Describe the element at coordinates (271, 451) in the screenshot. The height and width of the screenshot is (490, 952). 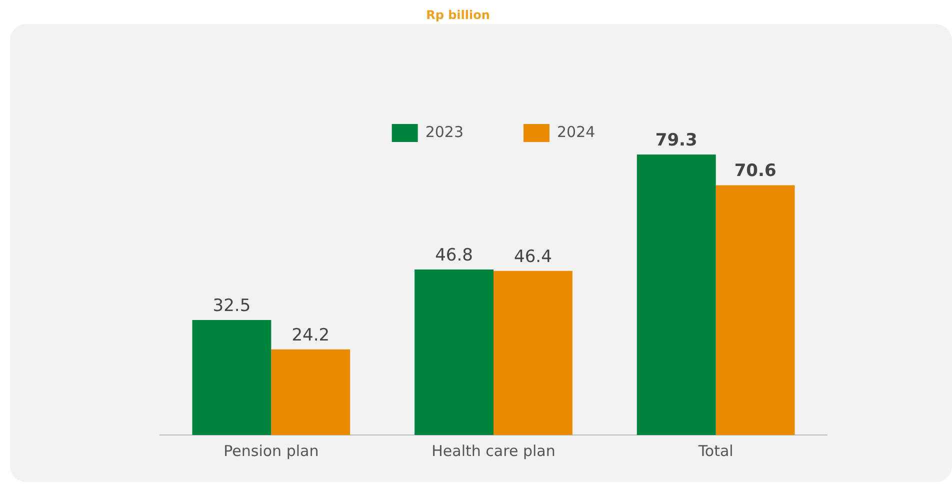
I see `x-tick-label: Pension plan` at that location.